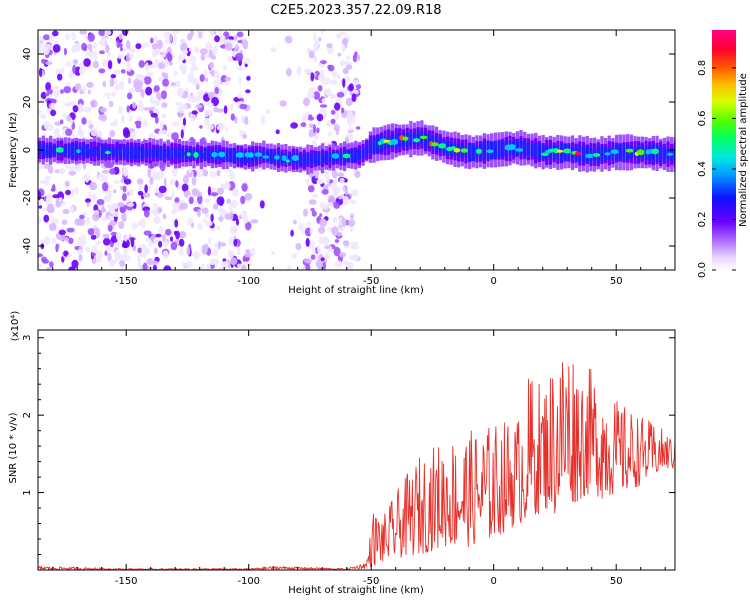  What do you see at coordinates (716, 169) in the screenshot?
I see `colorbar-ticks: 0.0 0.2 0.4 0.6 0.8` at bounding box center [716, 169].